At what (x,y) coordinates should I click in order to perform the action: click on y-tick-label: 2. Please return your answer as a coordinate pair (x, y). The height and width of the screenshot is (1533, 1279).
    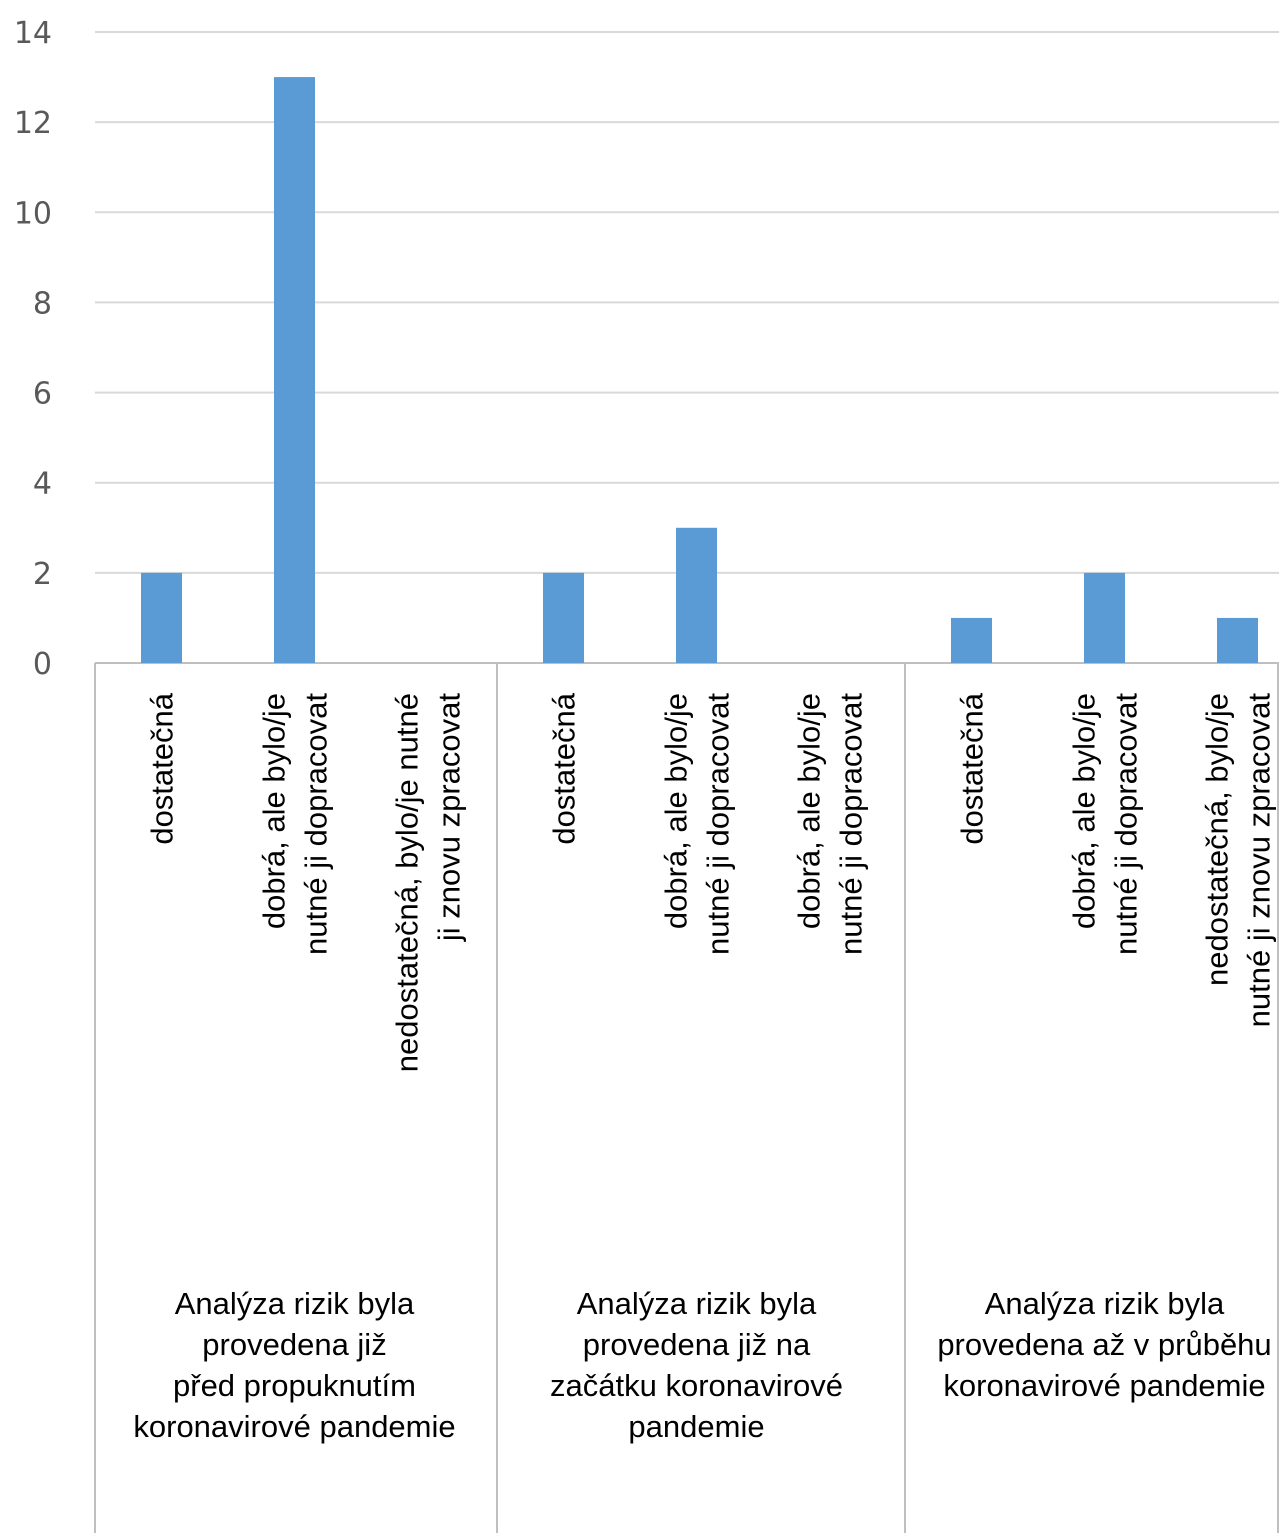
    Looking at the image, I should click on (42, 574).